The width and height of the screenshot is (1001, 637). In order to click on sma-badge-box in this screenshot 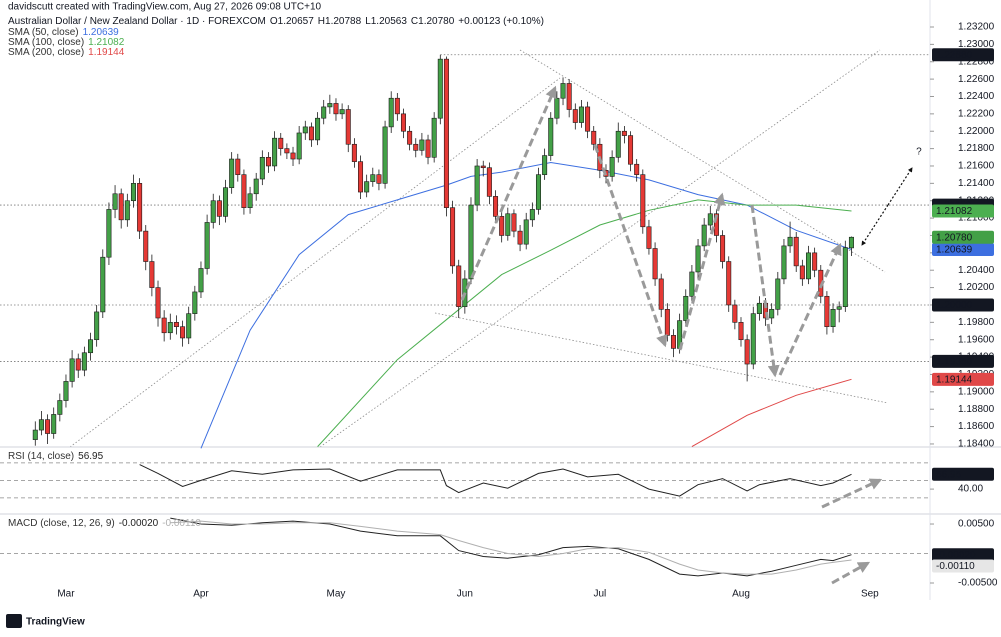, I will do `click(963, 379)`.